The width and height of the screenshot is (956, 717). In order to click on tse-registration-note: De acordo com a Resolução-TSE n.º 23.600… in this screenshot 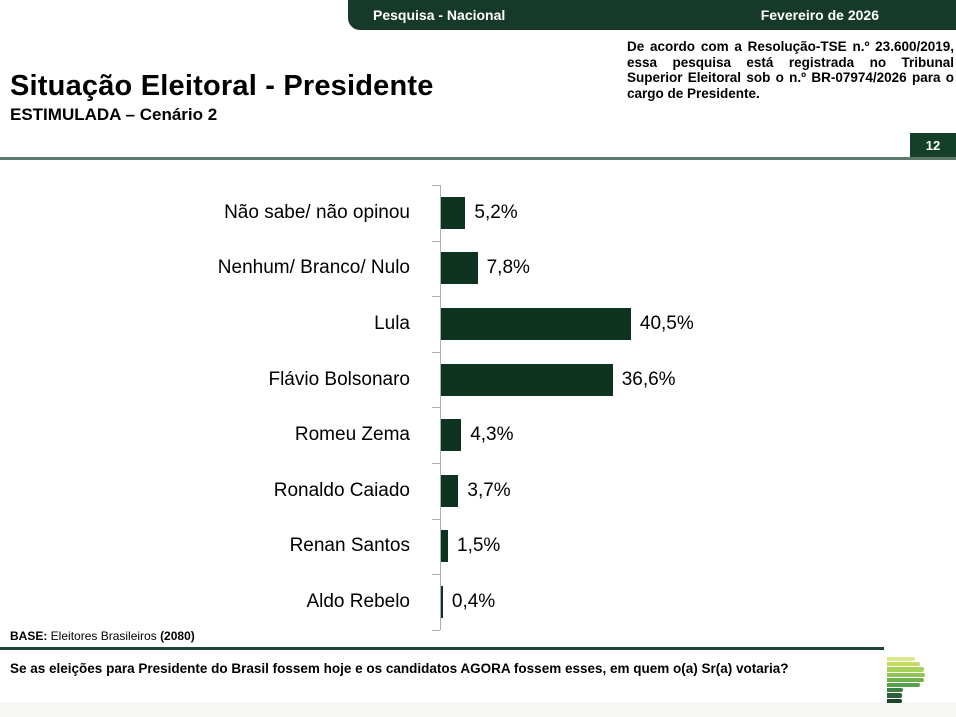, I will do `click(790, 70)`.